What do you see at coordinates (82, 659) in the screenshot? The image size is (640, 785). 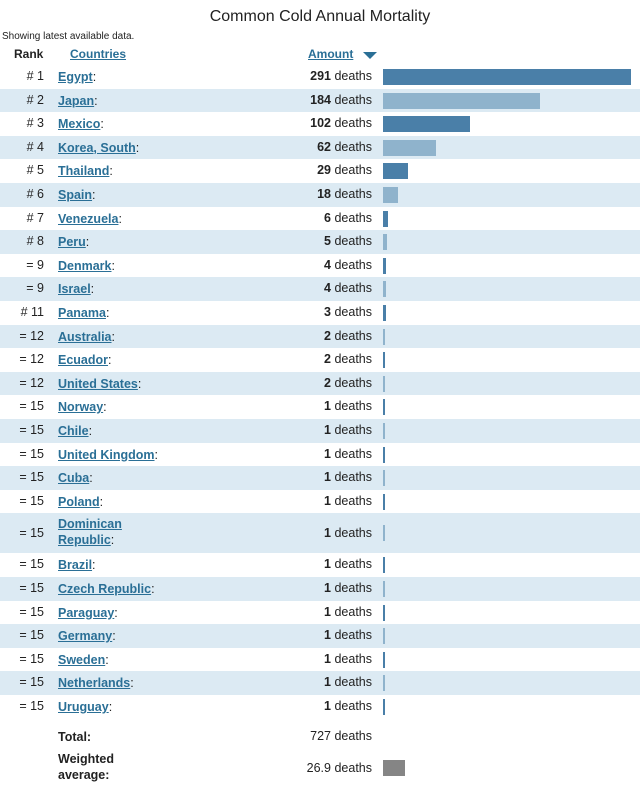 I see `country-link: Sweden` at bounding box center [82, 659].